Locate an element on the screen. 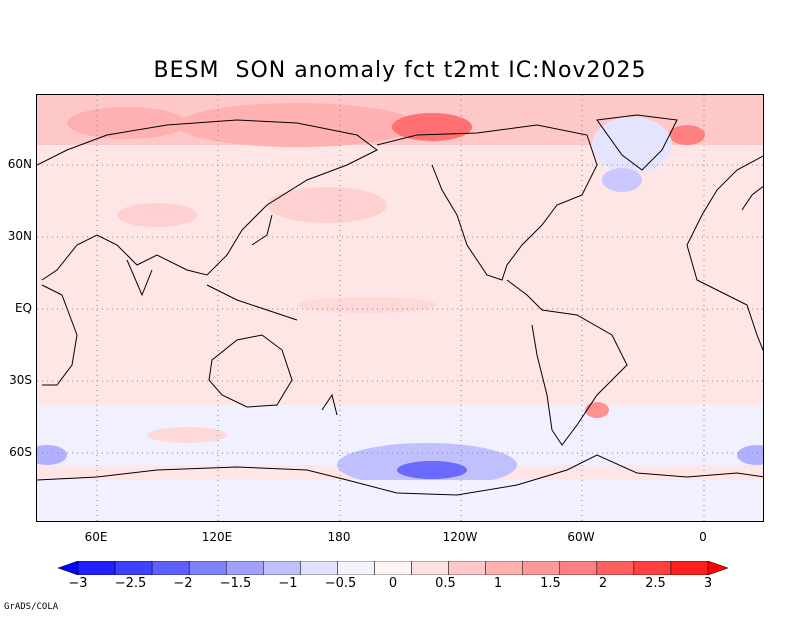 The image size is (800, 618). australia-coast is located at coordinates (250, 371).